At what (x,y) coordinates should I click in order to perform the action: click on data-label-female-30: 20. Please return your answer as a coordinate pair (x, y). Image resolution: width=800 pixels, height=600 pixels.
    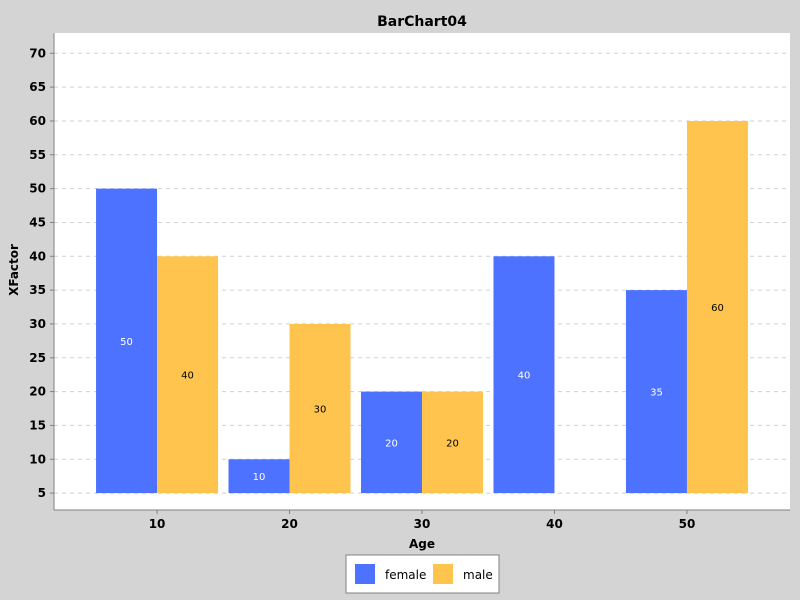
    Looking at the image, I should click on (391, 443).